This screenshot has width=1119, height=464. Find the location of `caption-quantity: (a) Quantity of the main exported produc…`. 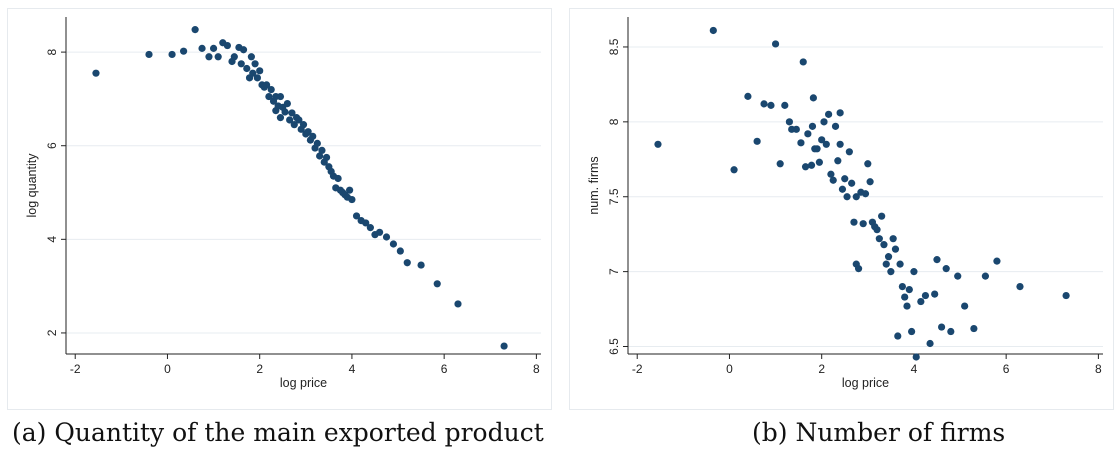

caption-quantity: (a) Quantity of the main exported produc… is located at coordinates (278, 432).